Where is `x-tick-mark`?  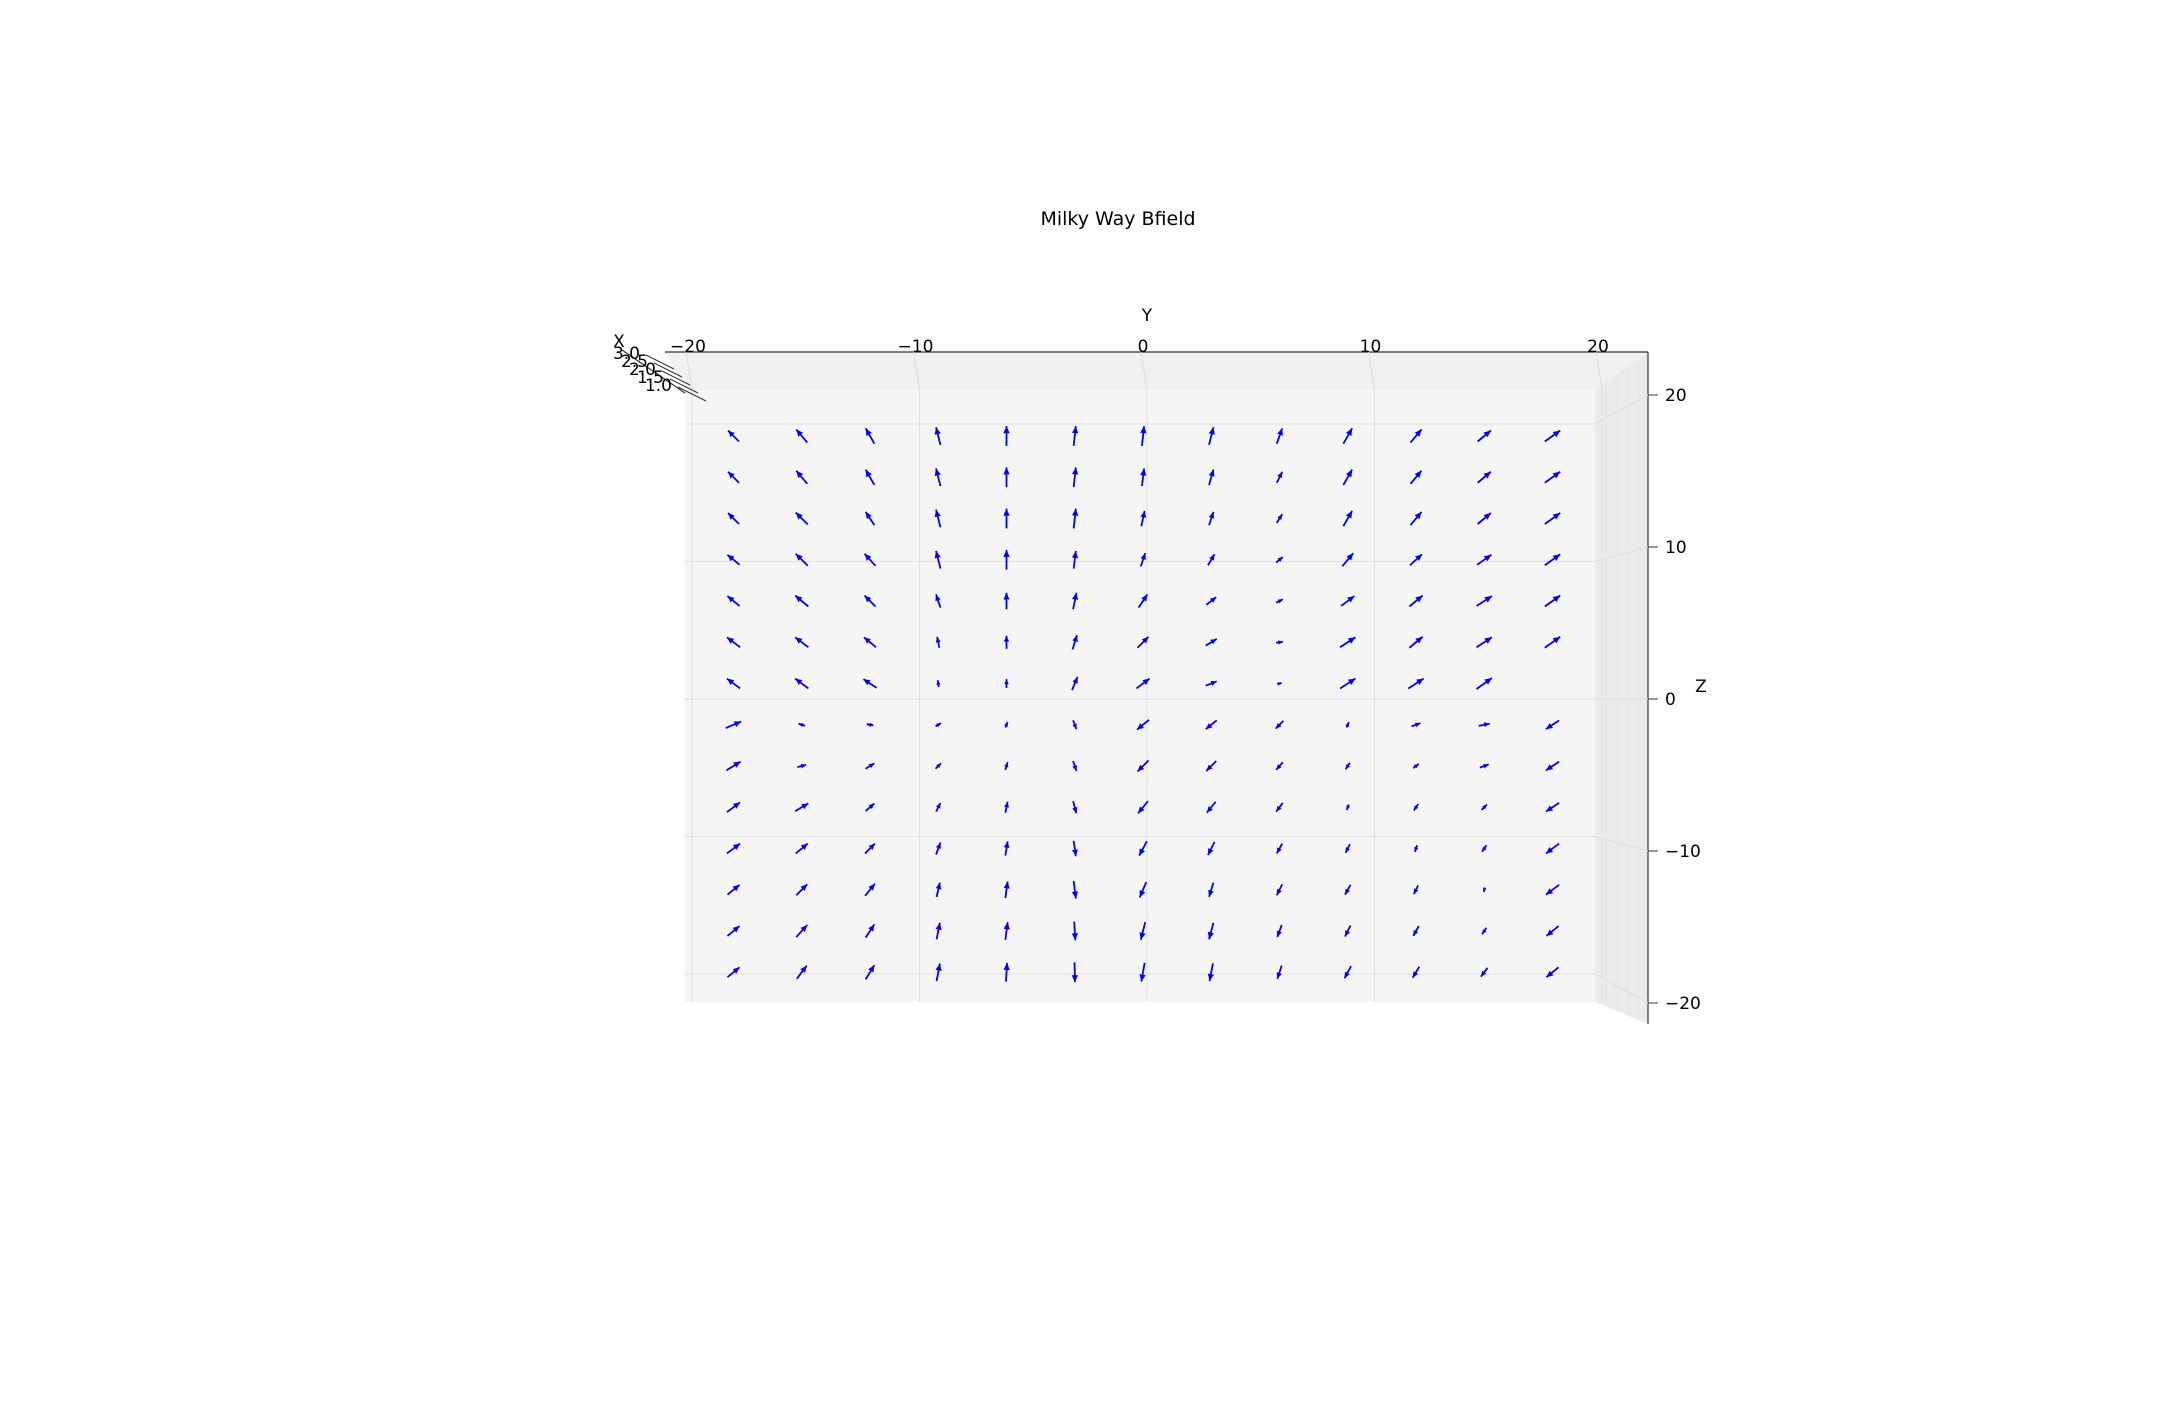 x-tick-mark is located at coordinates (668, 370).